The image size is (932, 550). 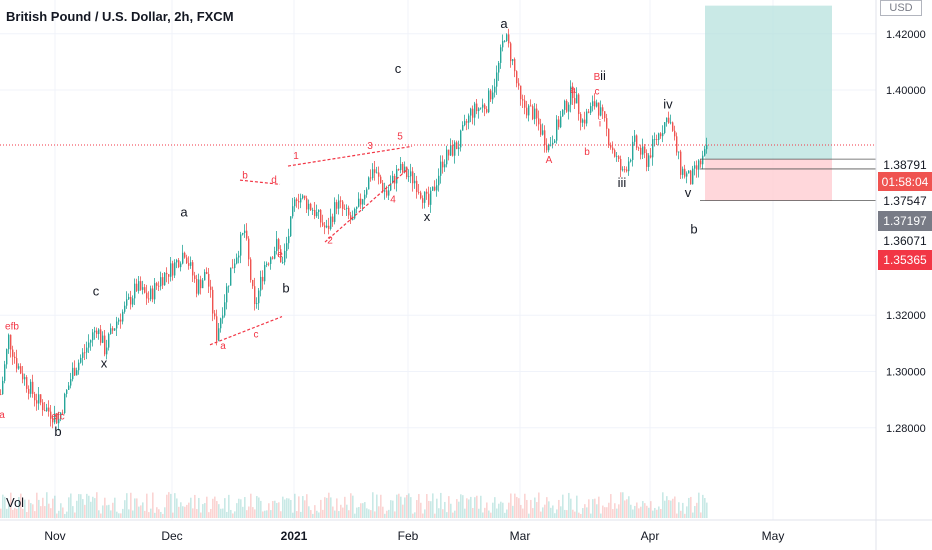 What do you see at coordinates (900, 275) in the screenshot?
I see `price-axis: 1.42000 1.40000 1.32000 1.30000 1.28000` at bounding box center [900, 275].